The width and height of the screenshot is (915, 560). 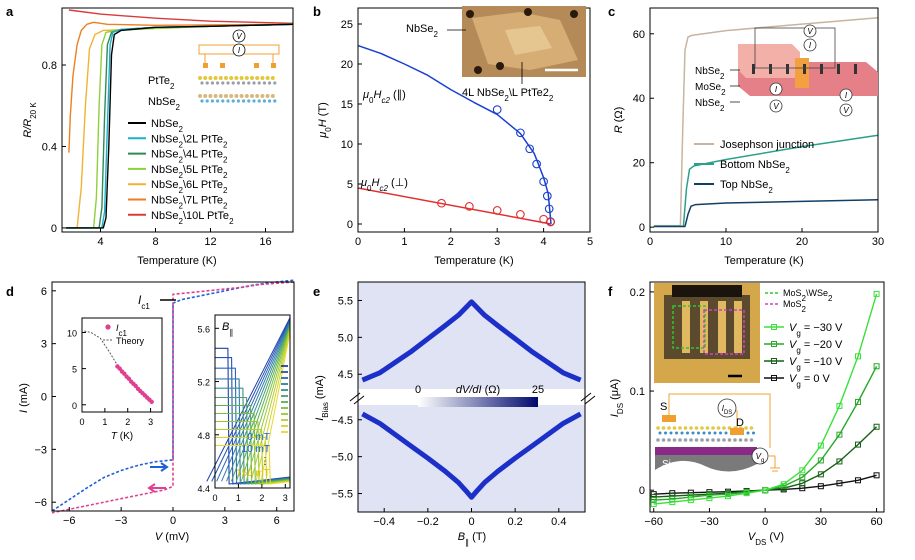 I want to click on inset-legend-label-part-1: 2, so click(x=804, y=309).